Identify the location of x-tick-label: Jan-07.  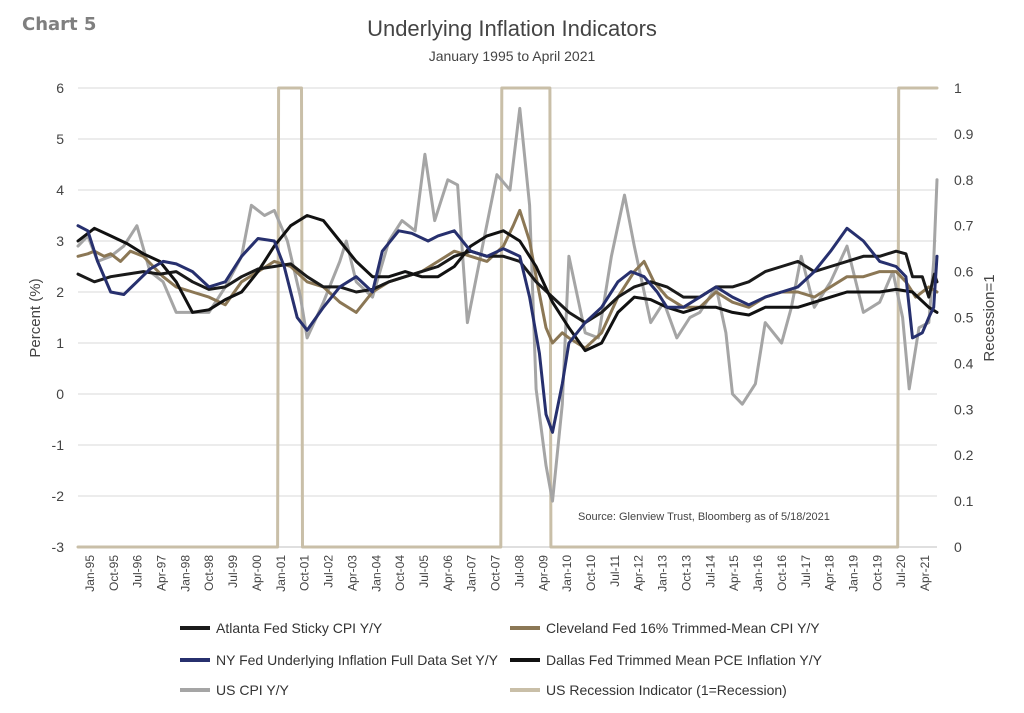
(472, 573).